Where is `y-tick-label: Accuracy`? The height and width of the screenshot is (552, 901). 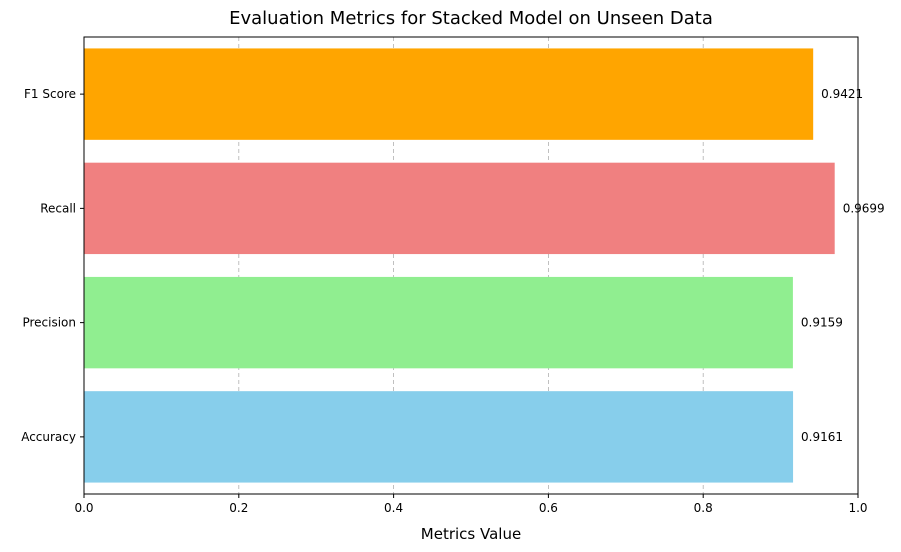
y-tick-label: Accuracy is located at coordinates (48, 437).